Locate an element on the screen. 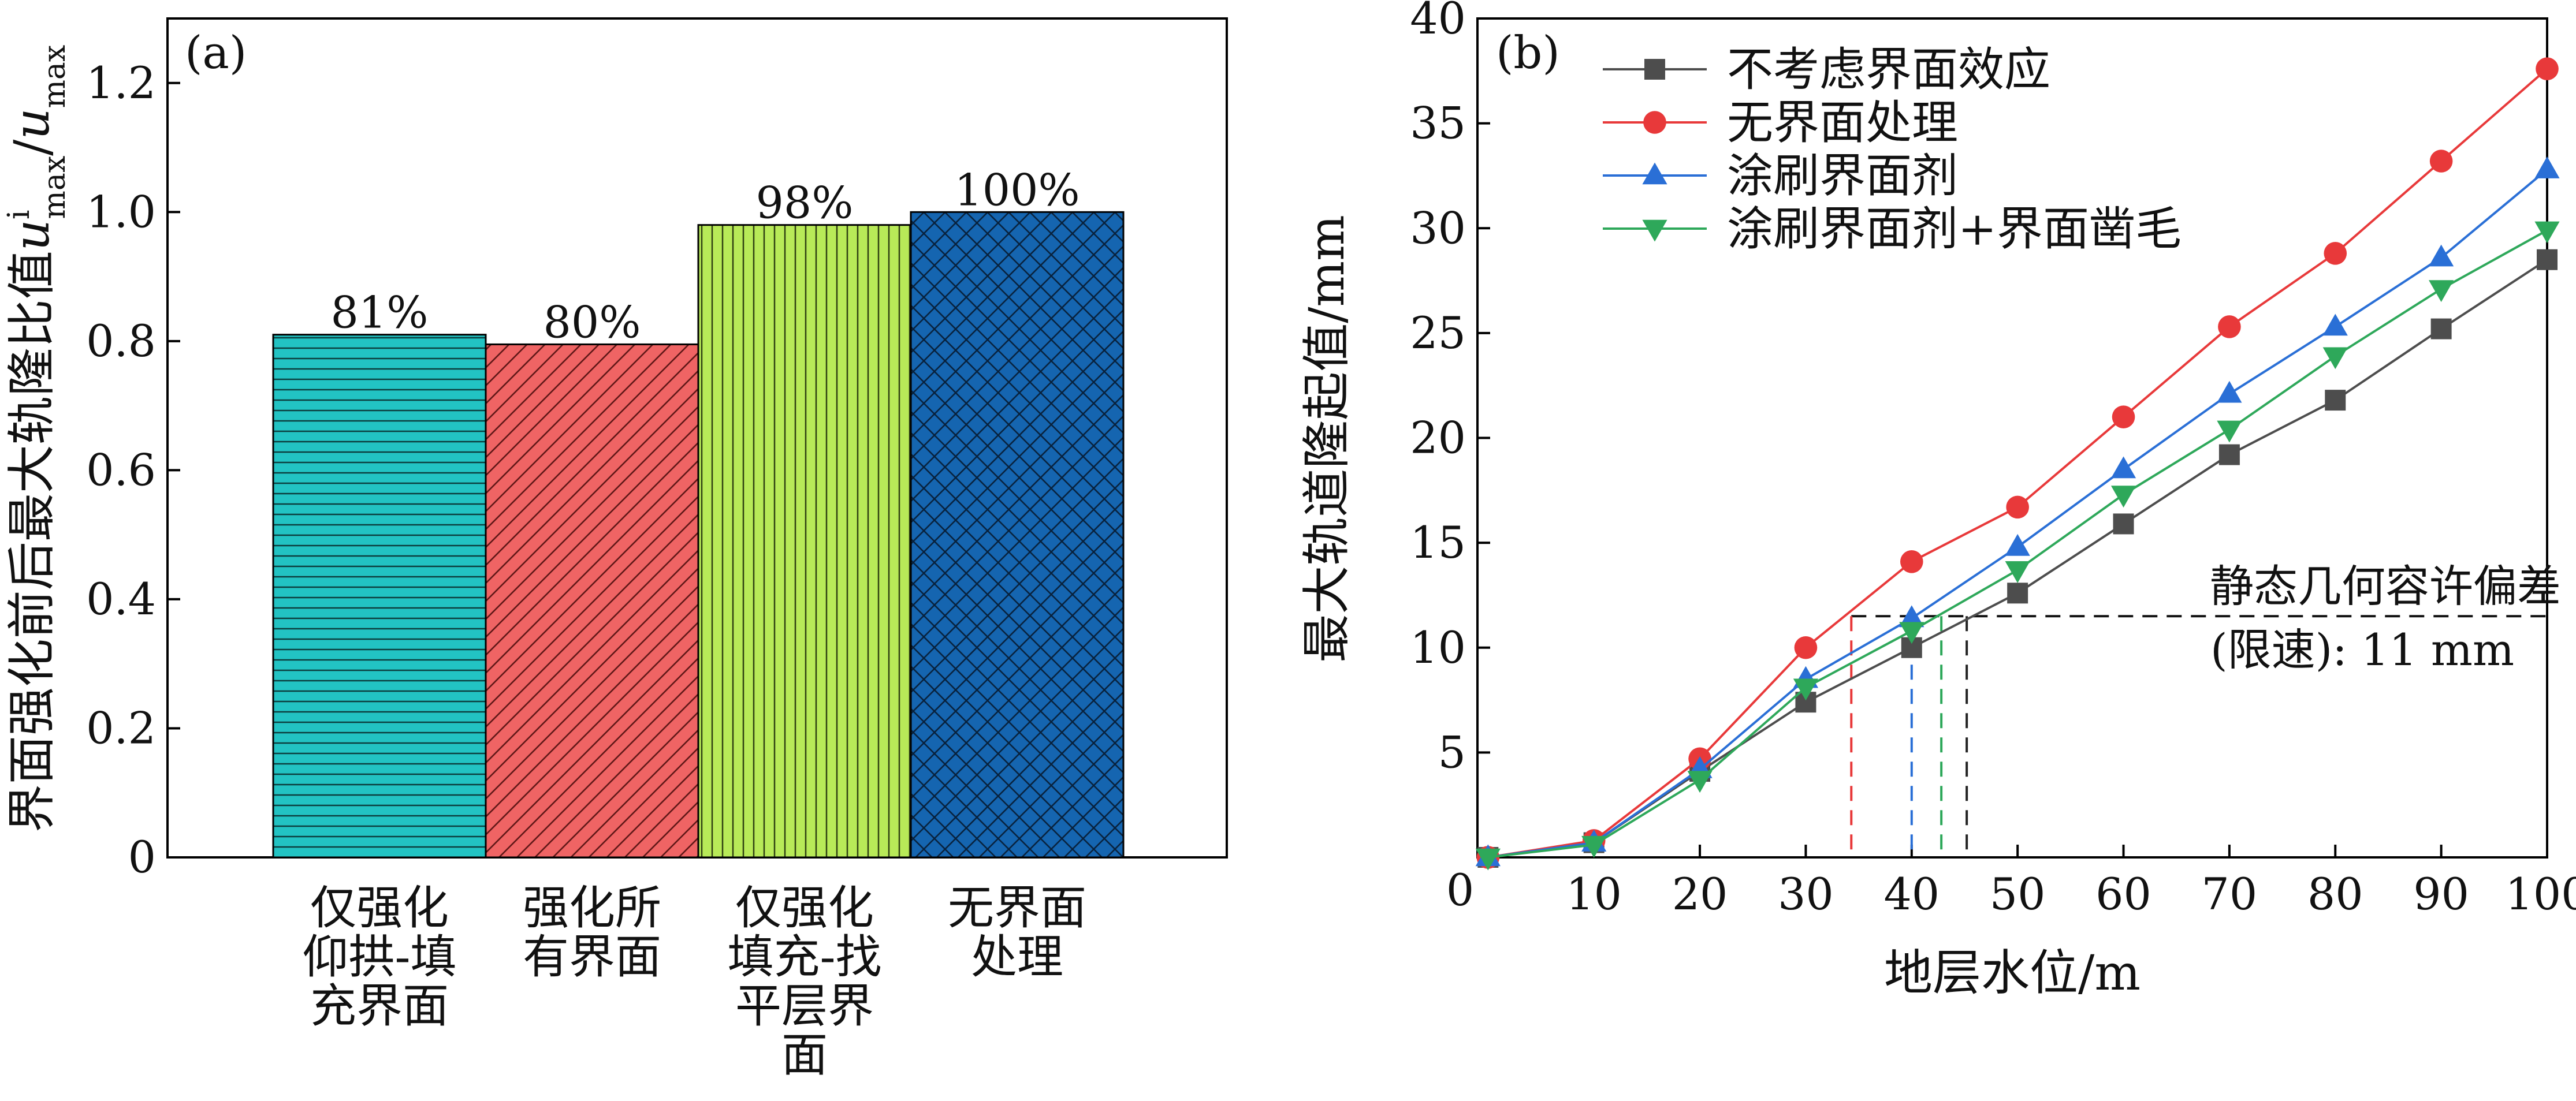 This screenshot has height=1101, width=2576. bar-category-label: 充界面 is located at coordinates (379, 1006).